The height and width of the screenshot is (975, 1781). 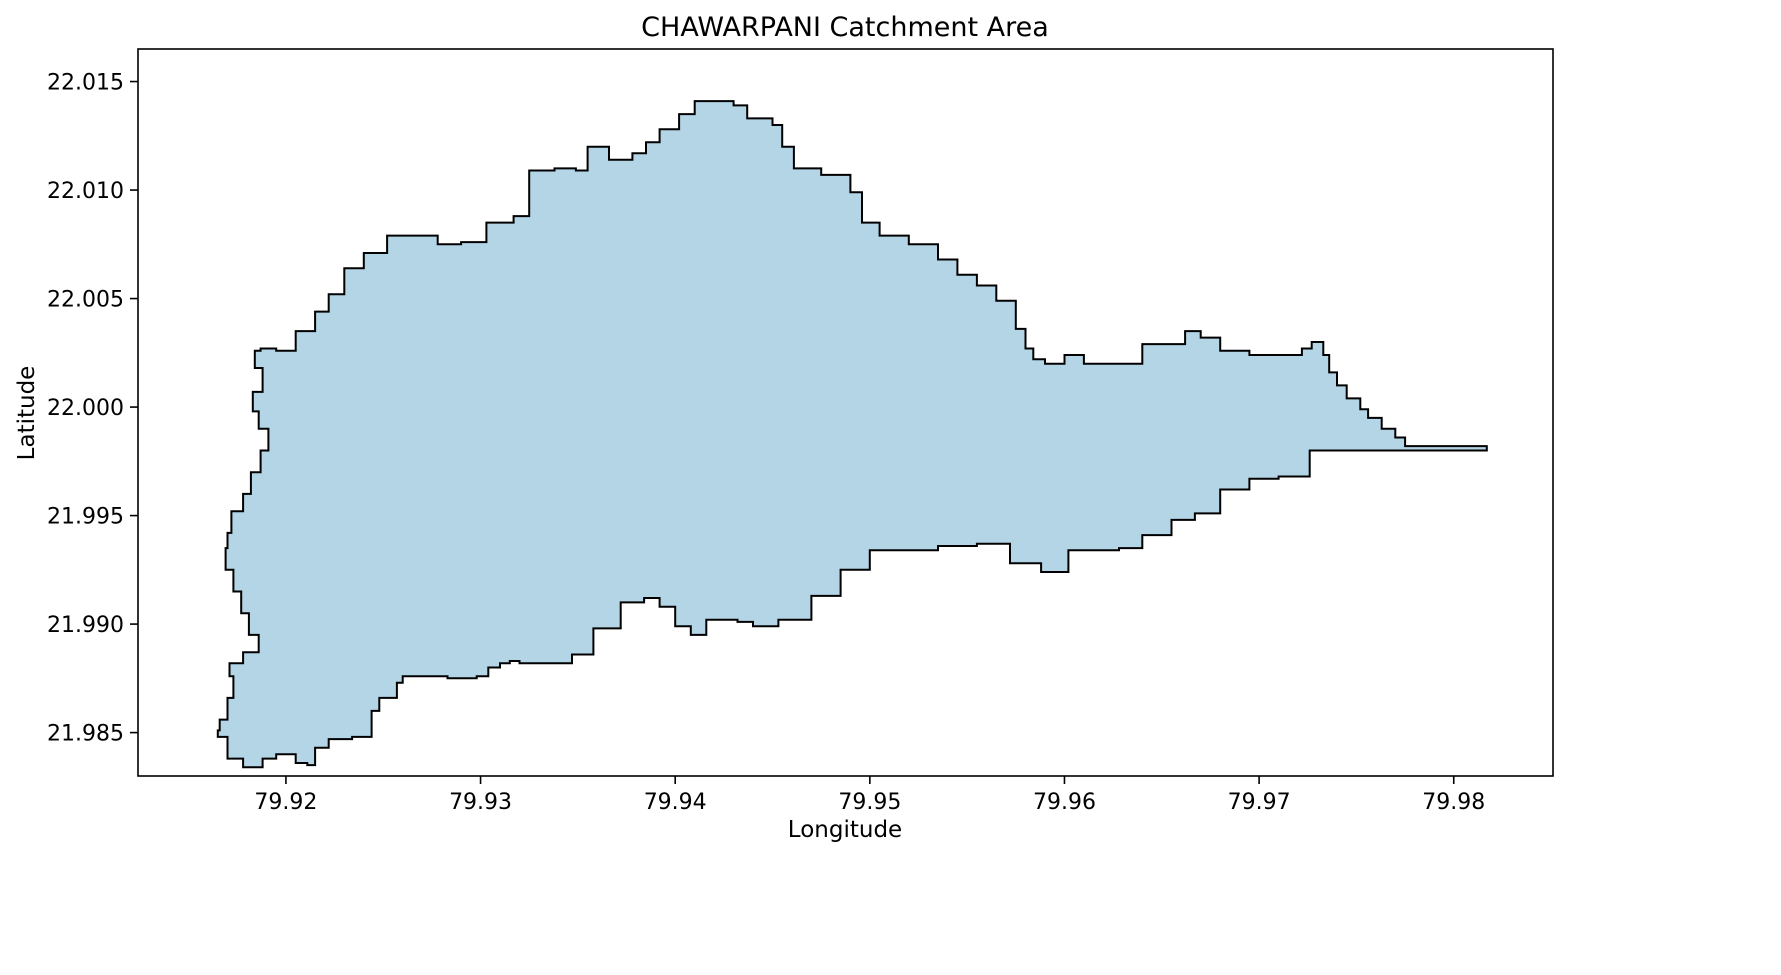 I want to click on x-tick-label: 79.95, so click(x=869, y=802).